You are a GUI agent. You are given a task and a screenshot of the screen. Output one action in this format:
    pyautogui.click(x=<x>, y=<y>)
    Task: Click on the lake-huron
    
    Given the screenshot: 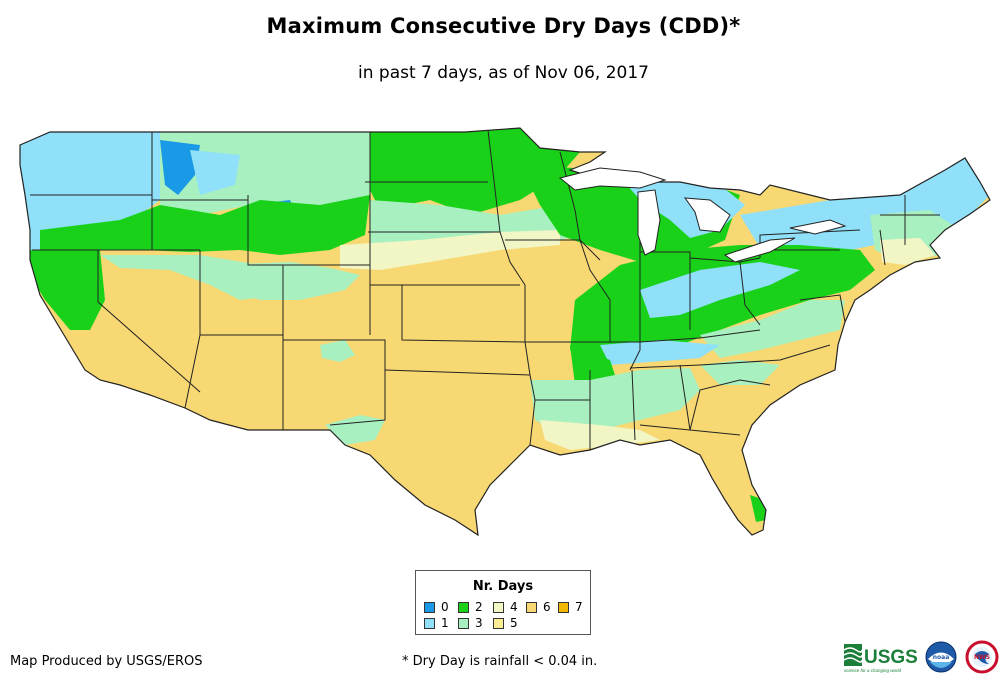 What is the action you would take?
    pyautogui.click(x=707, y=215)
    